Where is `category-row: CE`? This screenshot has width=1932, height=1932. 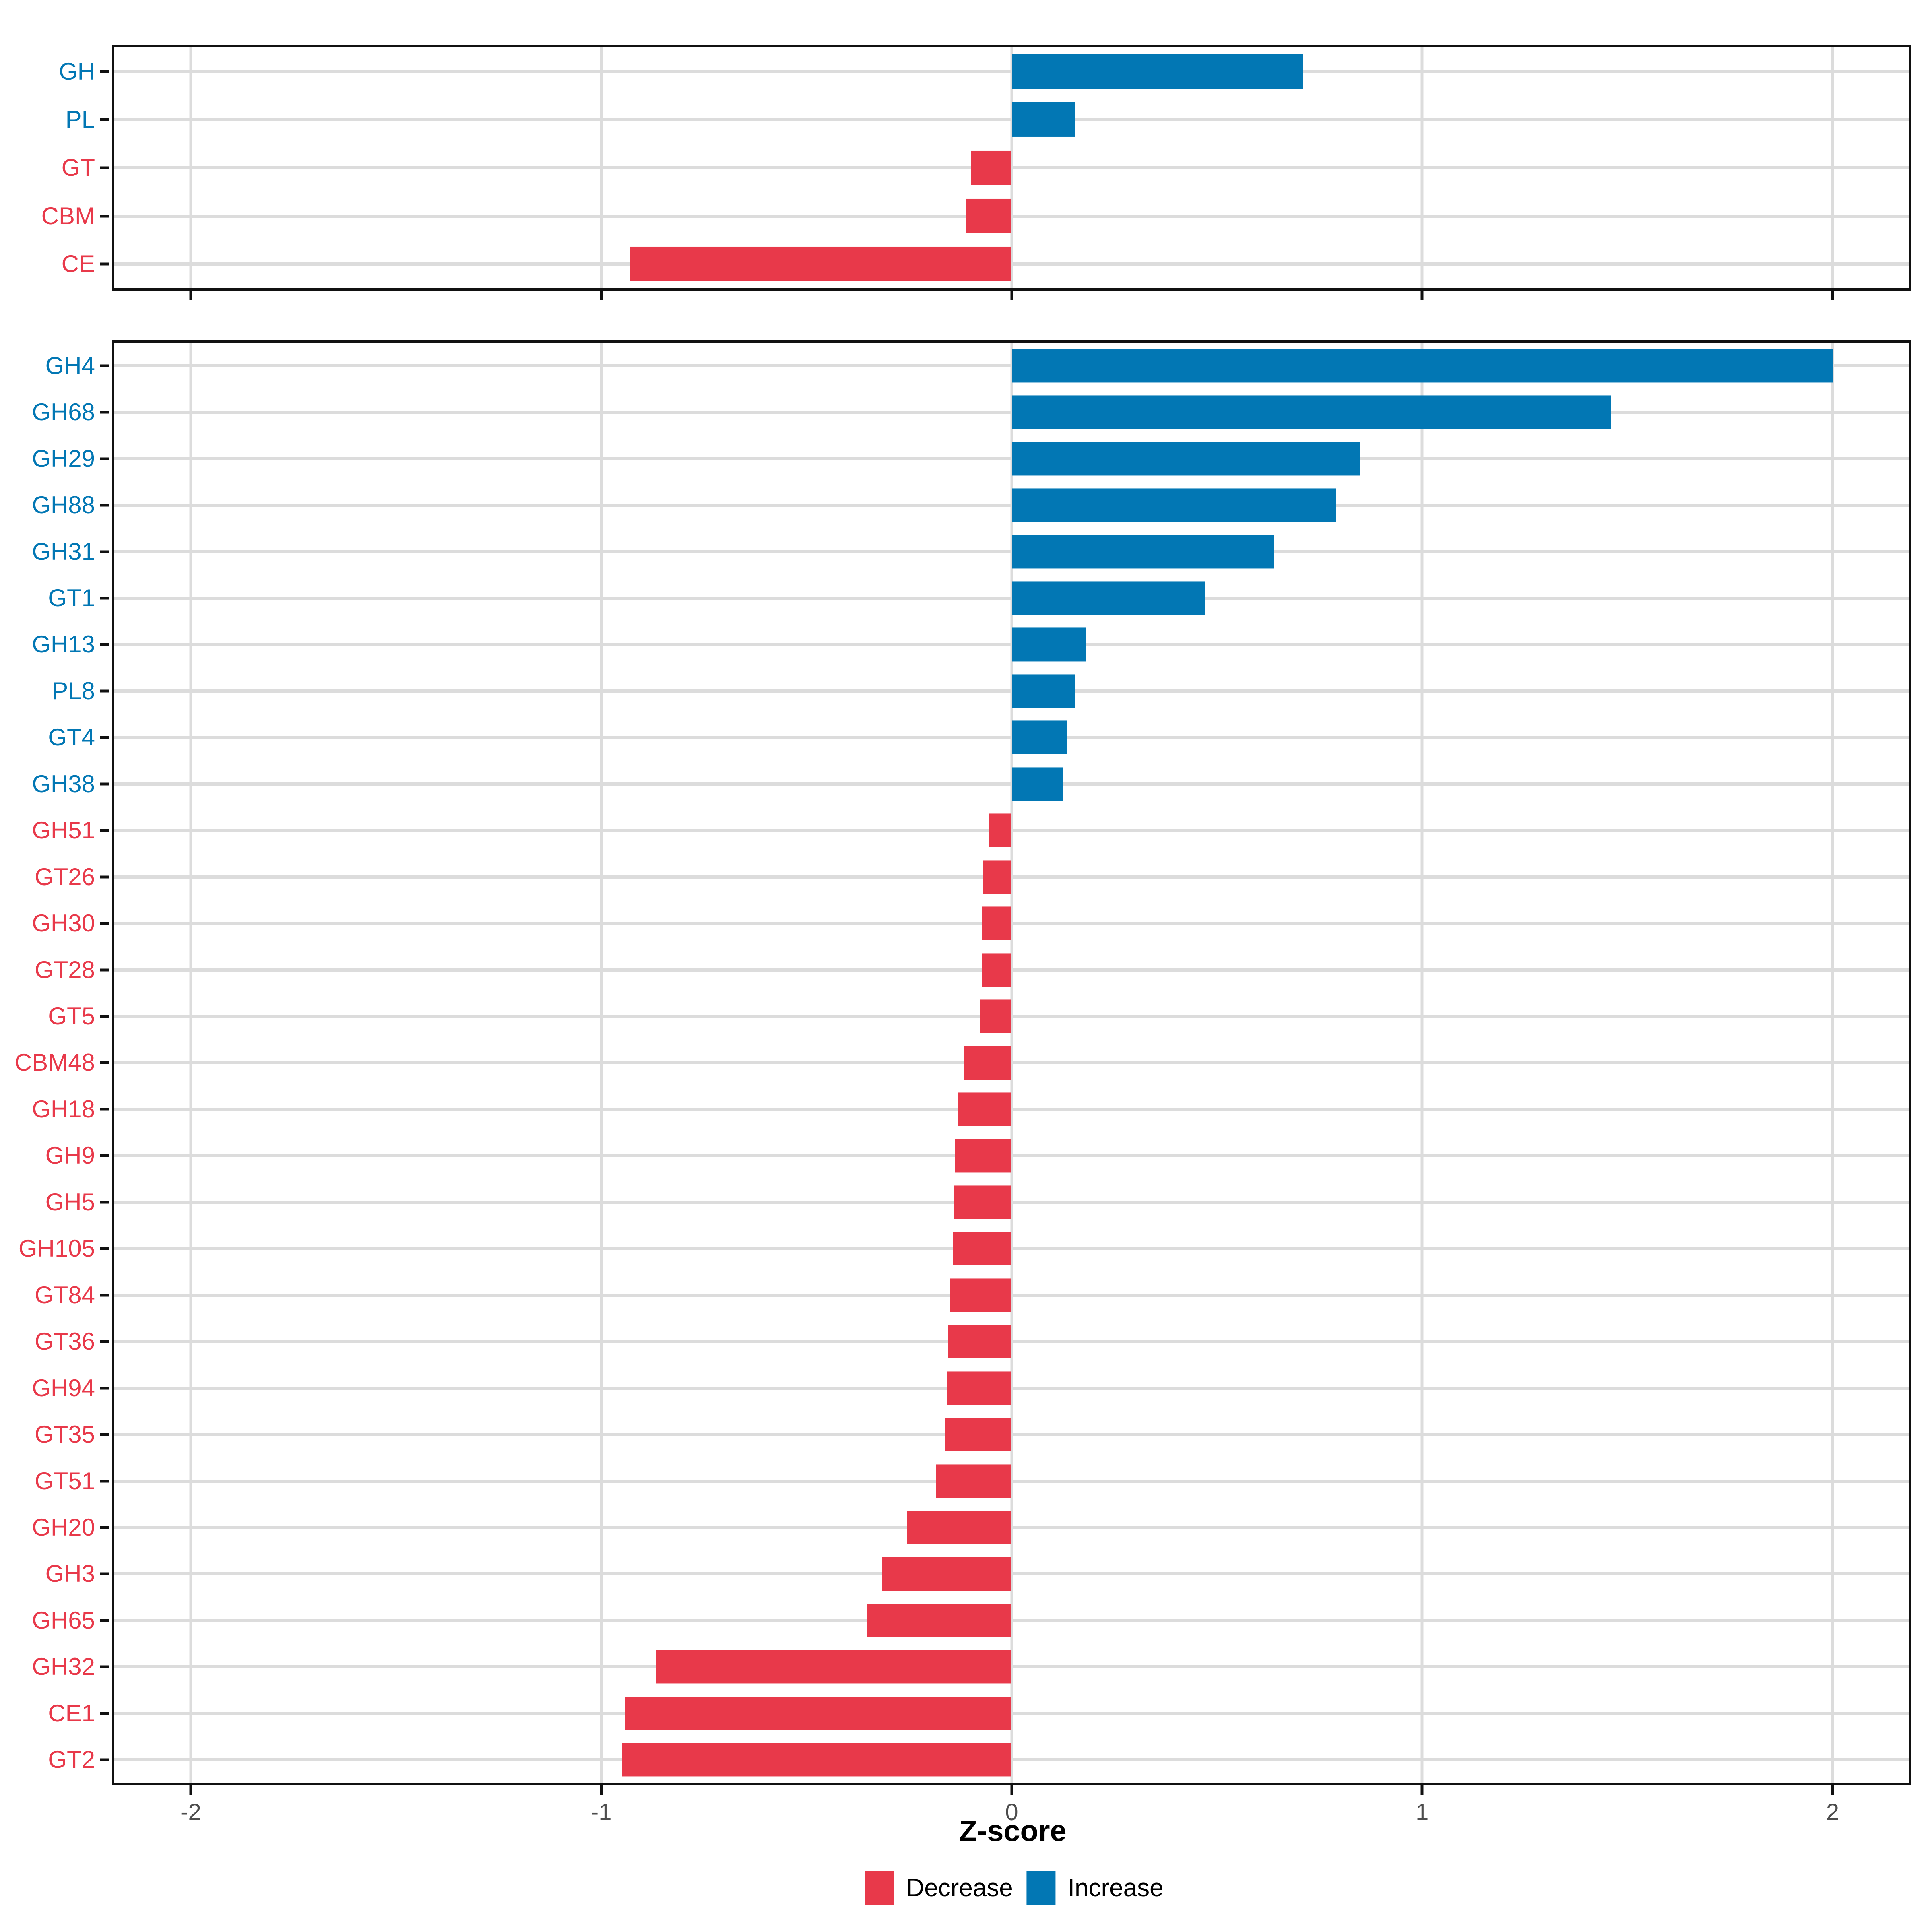
category-row: CE is located at coordinates (985, 264).